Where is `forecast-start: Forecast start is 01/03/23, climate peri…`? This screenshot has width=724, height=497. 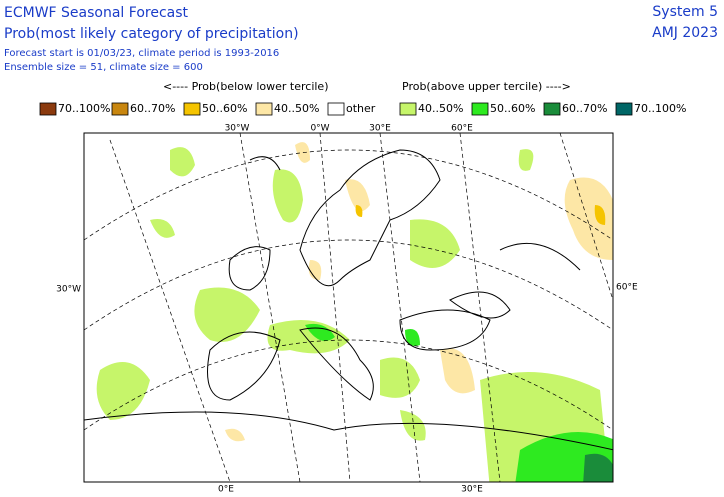
forecast-start: Forecast start is 01/03/23, climate peri… is located at coordinates (141, 53).